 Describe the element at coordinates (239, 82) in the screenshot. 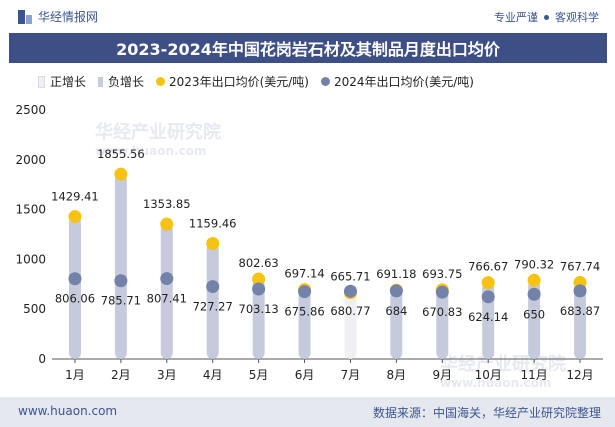

I see `legend-label-2023: 2023年出口均价(美元/吨)` at that location.